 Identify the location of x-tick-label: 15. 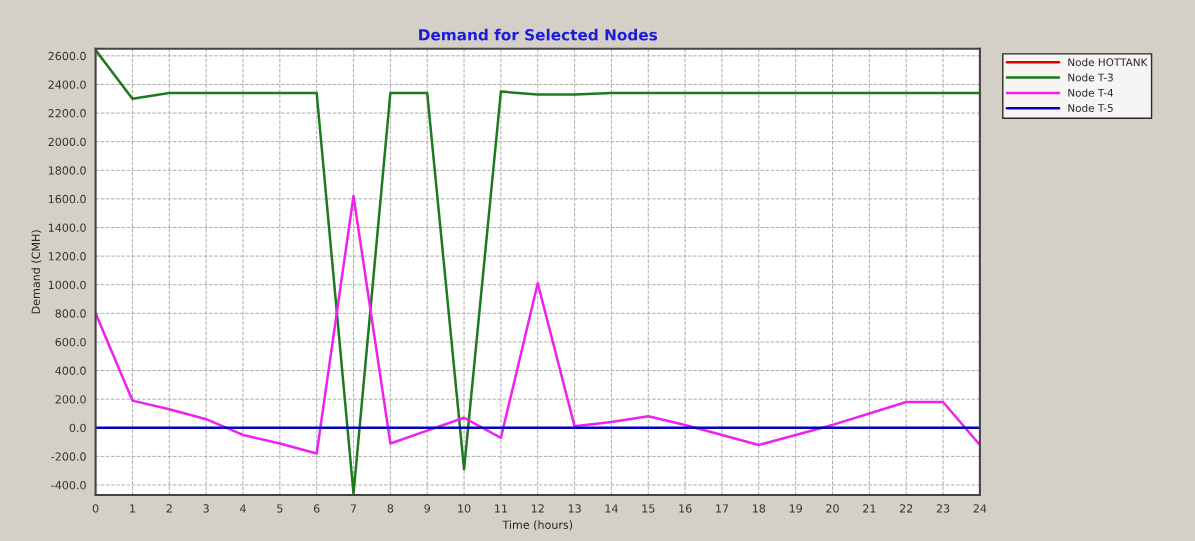
(648, 508).